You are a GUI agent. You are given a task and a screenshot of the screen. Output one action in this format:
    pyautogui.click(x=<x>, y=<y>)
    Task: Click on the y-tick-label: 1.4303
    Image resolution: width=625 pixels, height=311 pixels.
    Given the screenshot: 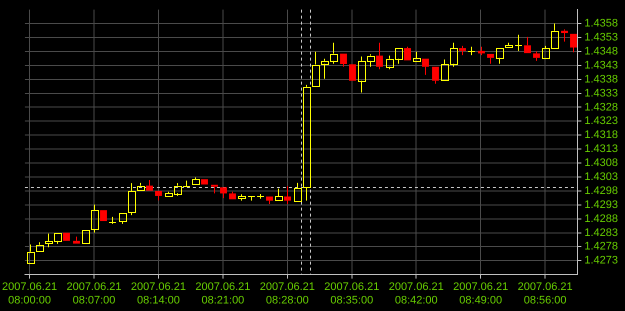 What is the action you would take?
    pyautogui.click(x=601, y=177)
    